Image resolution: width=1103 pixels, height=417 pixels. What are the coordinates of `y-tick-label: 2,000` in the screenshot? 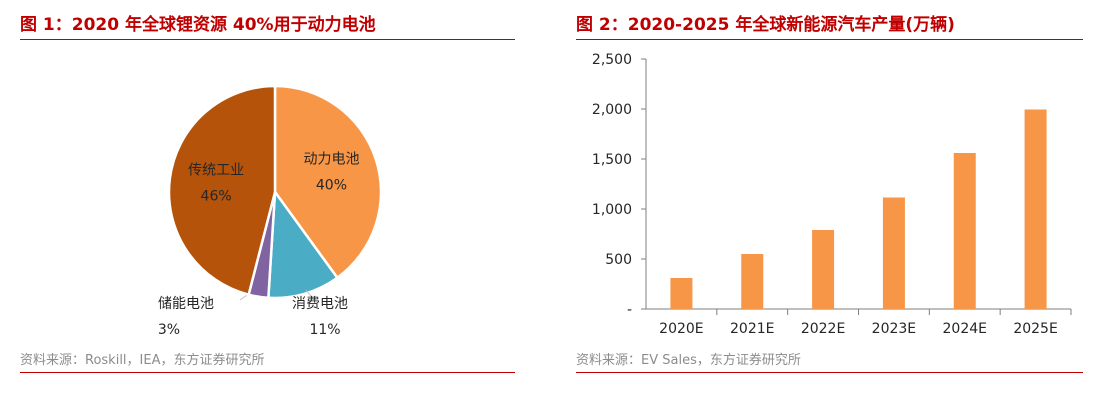 It's located at (612, 110).